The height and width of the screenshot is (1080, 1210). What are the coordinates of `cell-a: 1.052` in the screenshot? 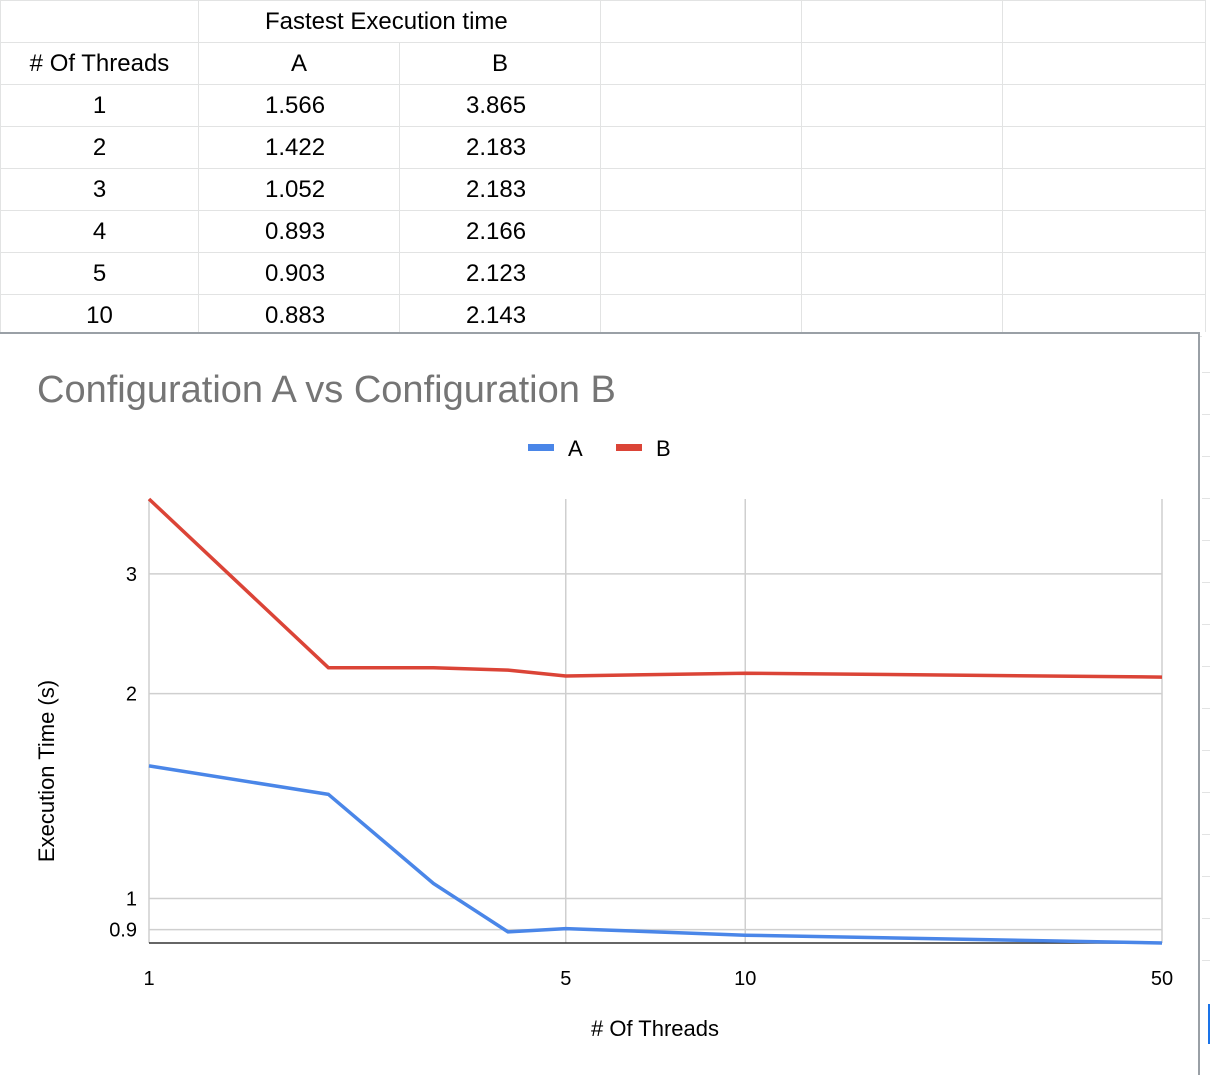 It's located at (299, 189).